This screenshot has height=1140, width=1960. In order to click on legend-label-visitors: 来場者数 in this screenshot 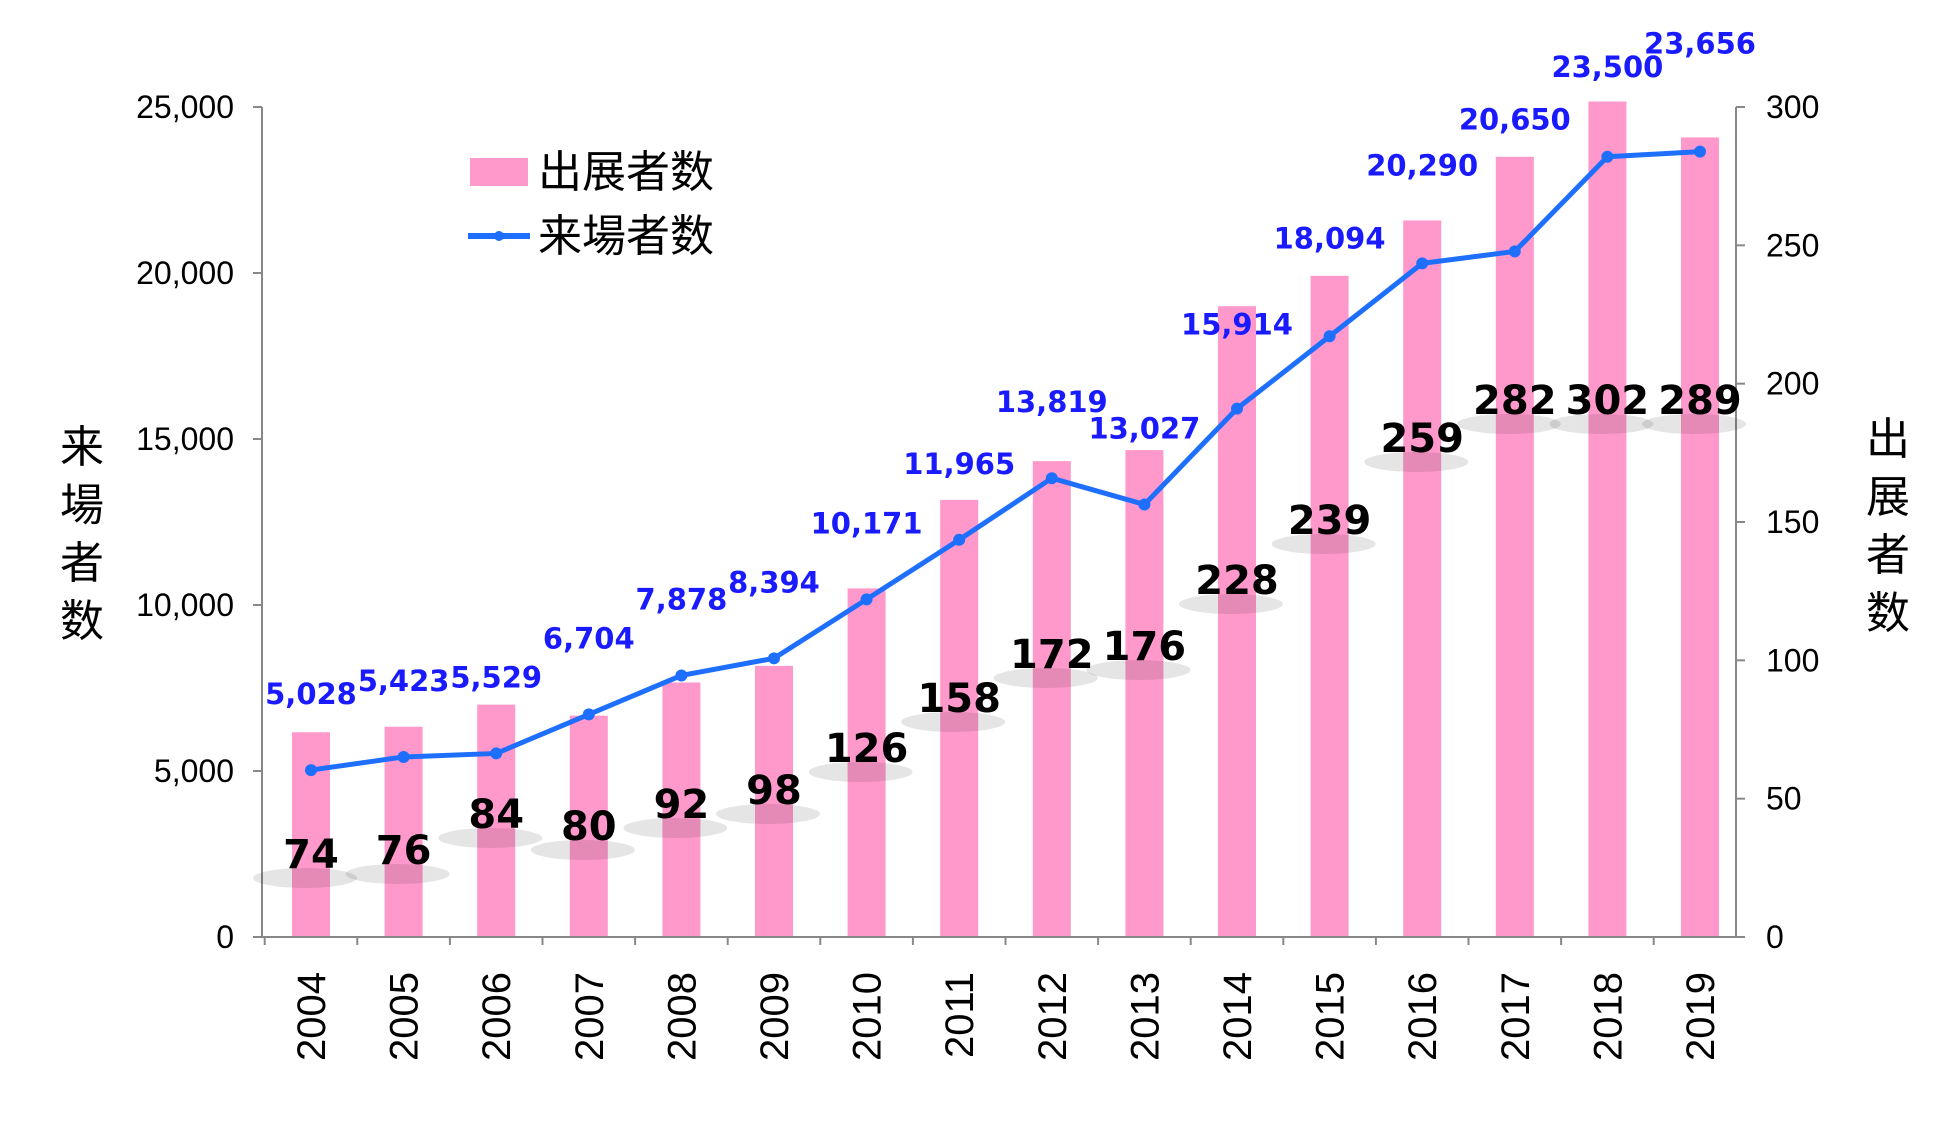, I will do `click(626, 236)`.